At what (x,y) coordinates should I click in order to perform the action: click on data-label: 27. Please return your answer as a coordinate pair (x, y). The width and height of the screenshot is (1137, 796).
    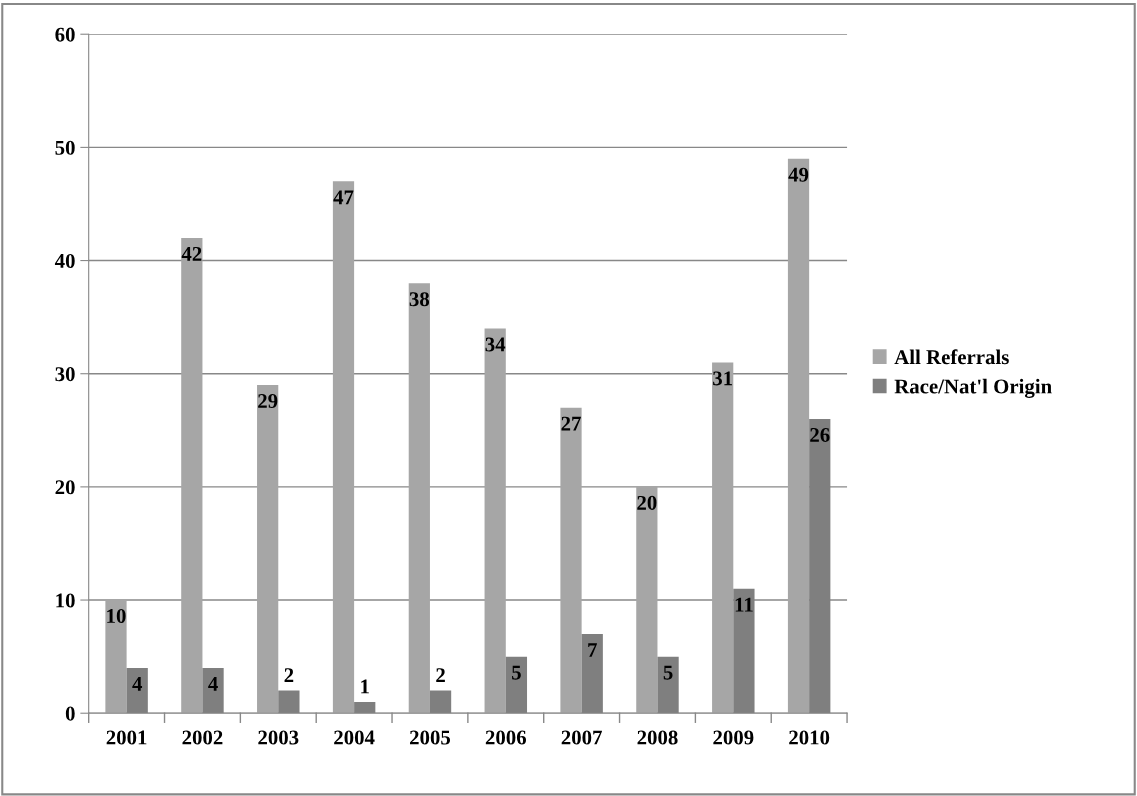
    Looking at the image, I should click on (571, 423).